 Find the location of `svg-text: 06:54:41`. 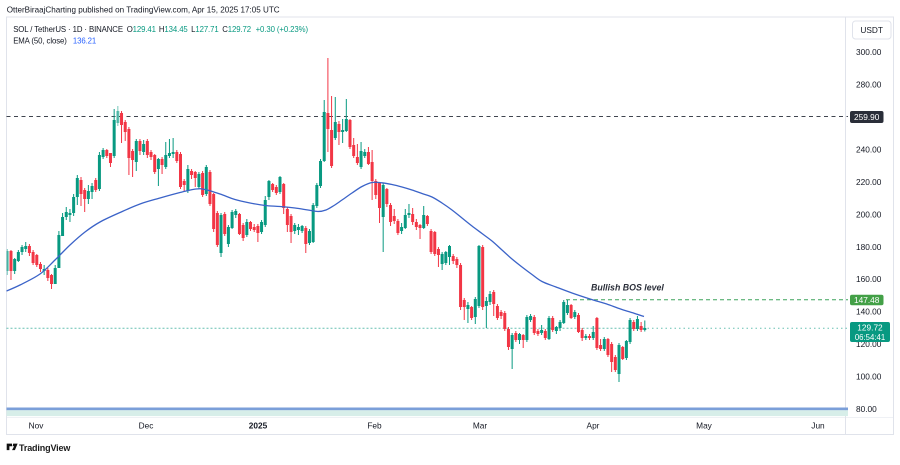

svg-text: 06:54:41 is located at coordinates (870, 337).